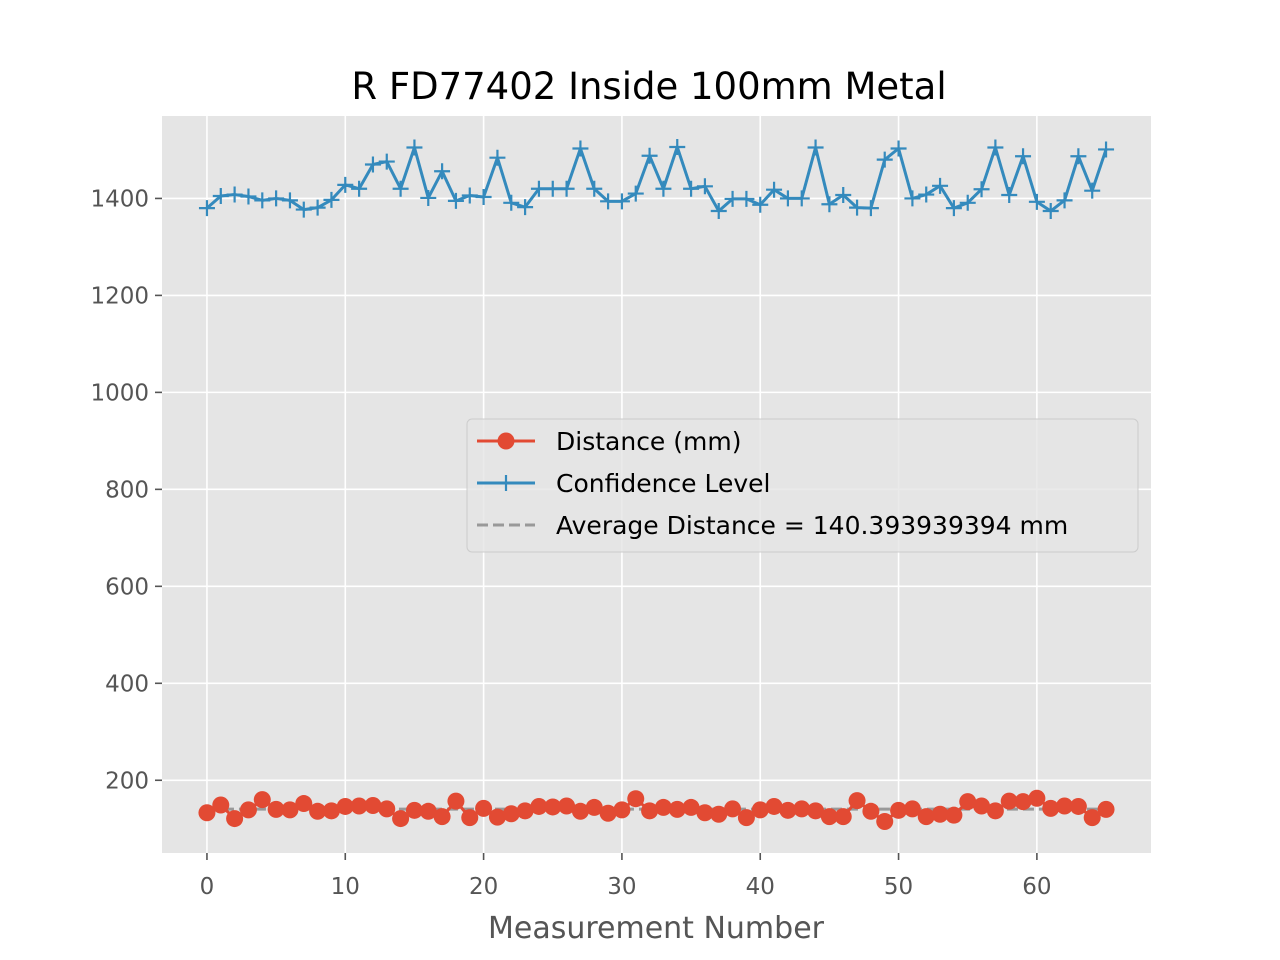 The width and height of the screenshot is (1280, 960). What do you see at coordinates (506, 483) in the screenshot?
I see `legend-marker` at bounding box center [506, 483].